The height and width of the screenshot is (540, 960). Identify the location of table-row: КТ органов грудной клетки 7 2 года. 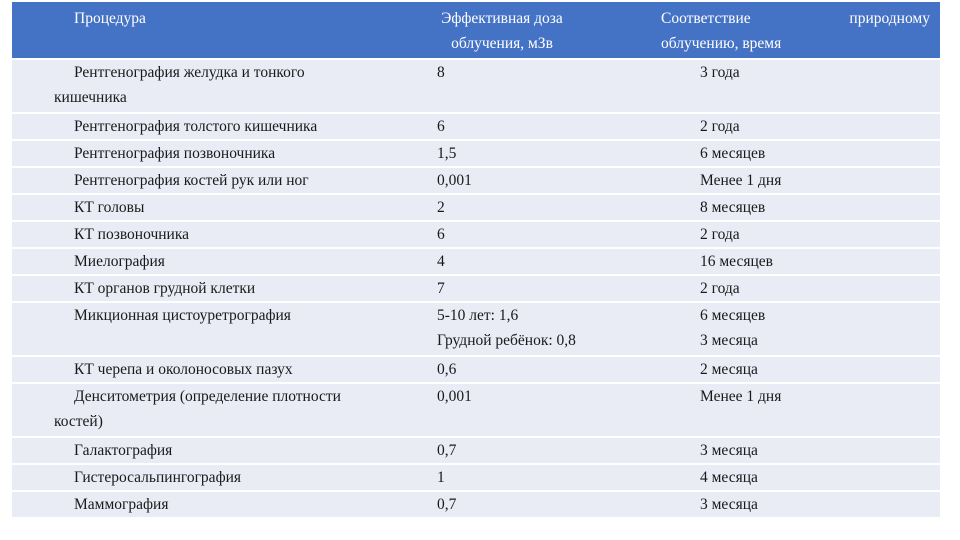
(476, 288).